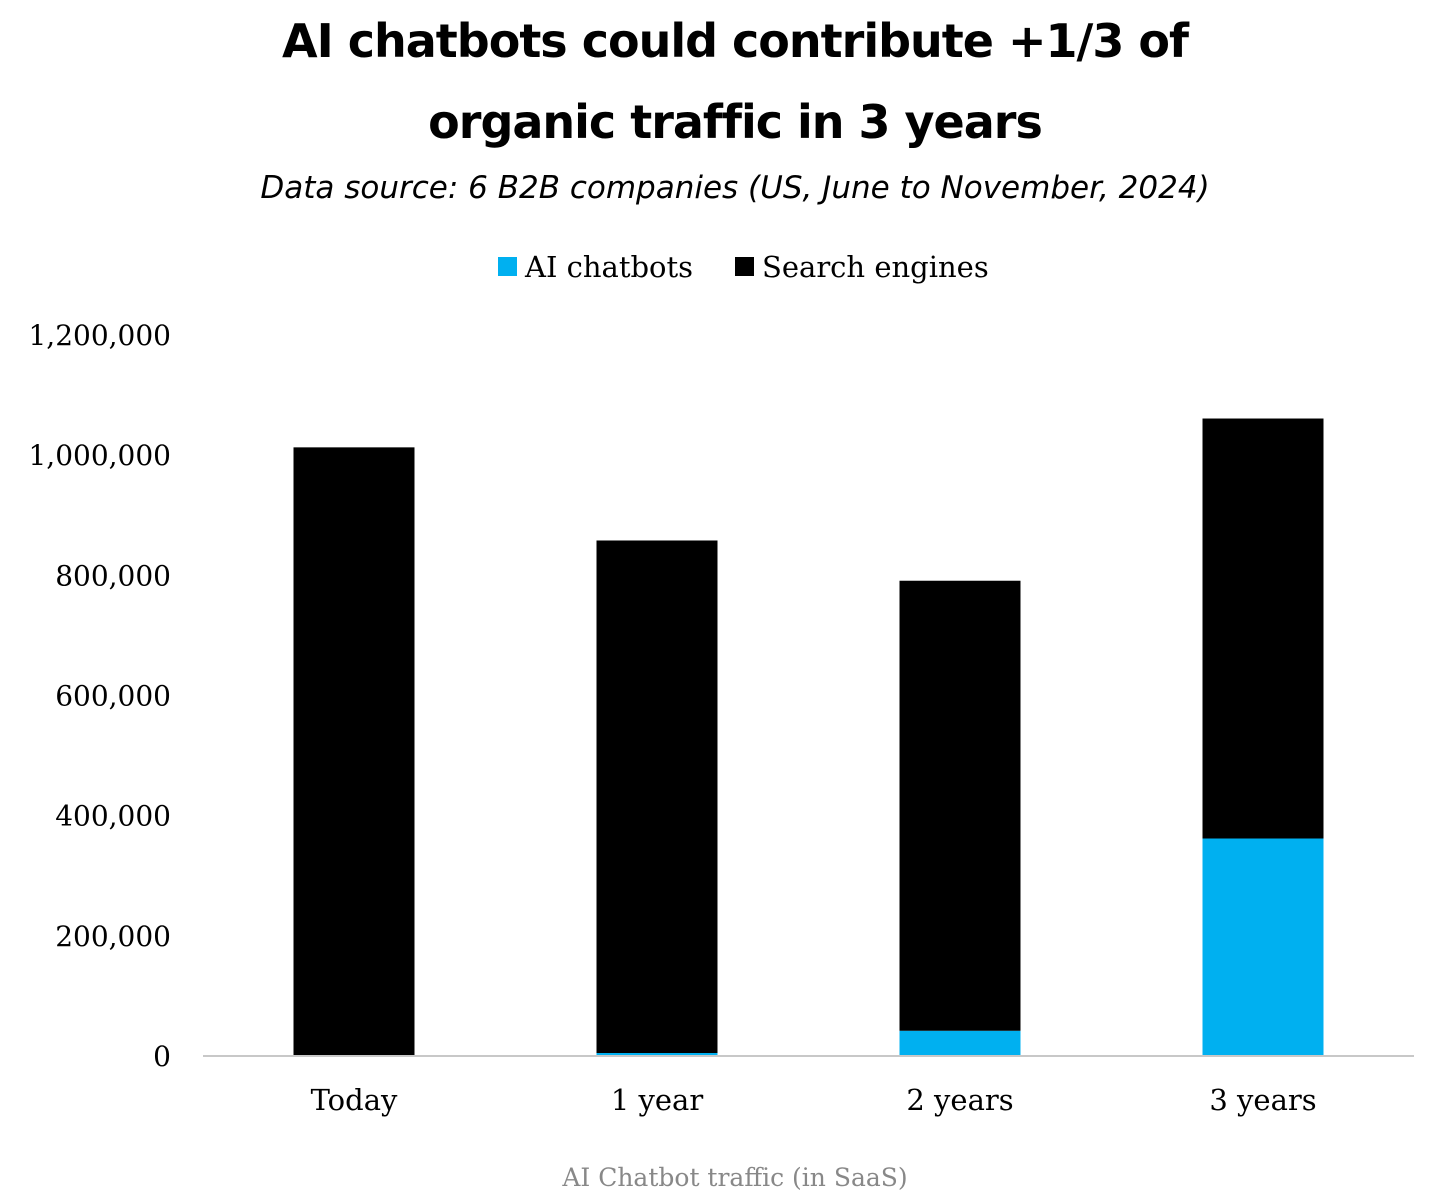  I want to click on legend-label: Search engines, so click(875, 267).